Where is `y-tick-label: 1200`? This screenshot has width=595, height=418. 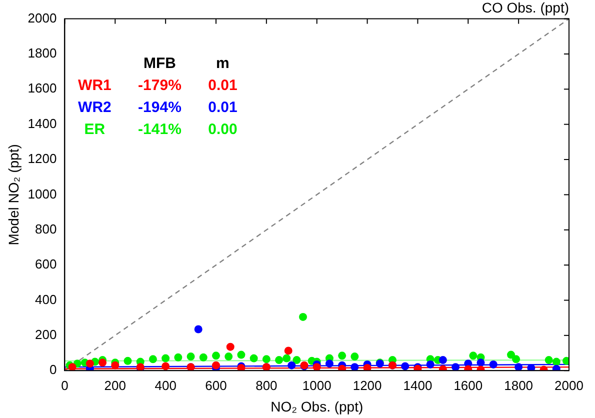 y-tick-label: 1200 is located at coordinates (42, 158).